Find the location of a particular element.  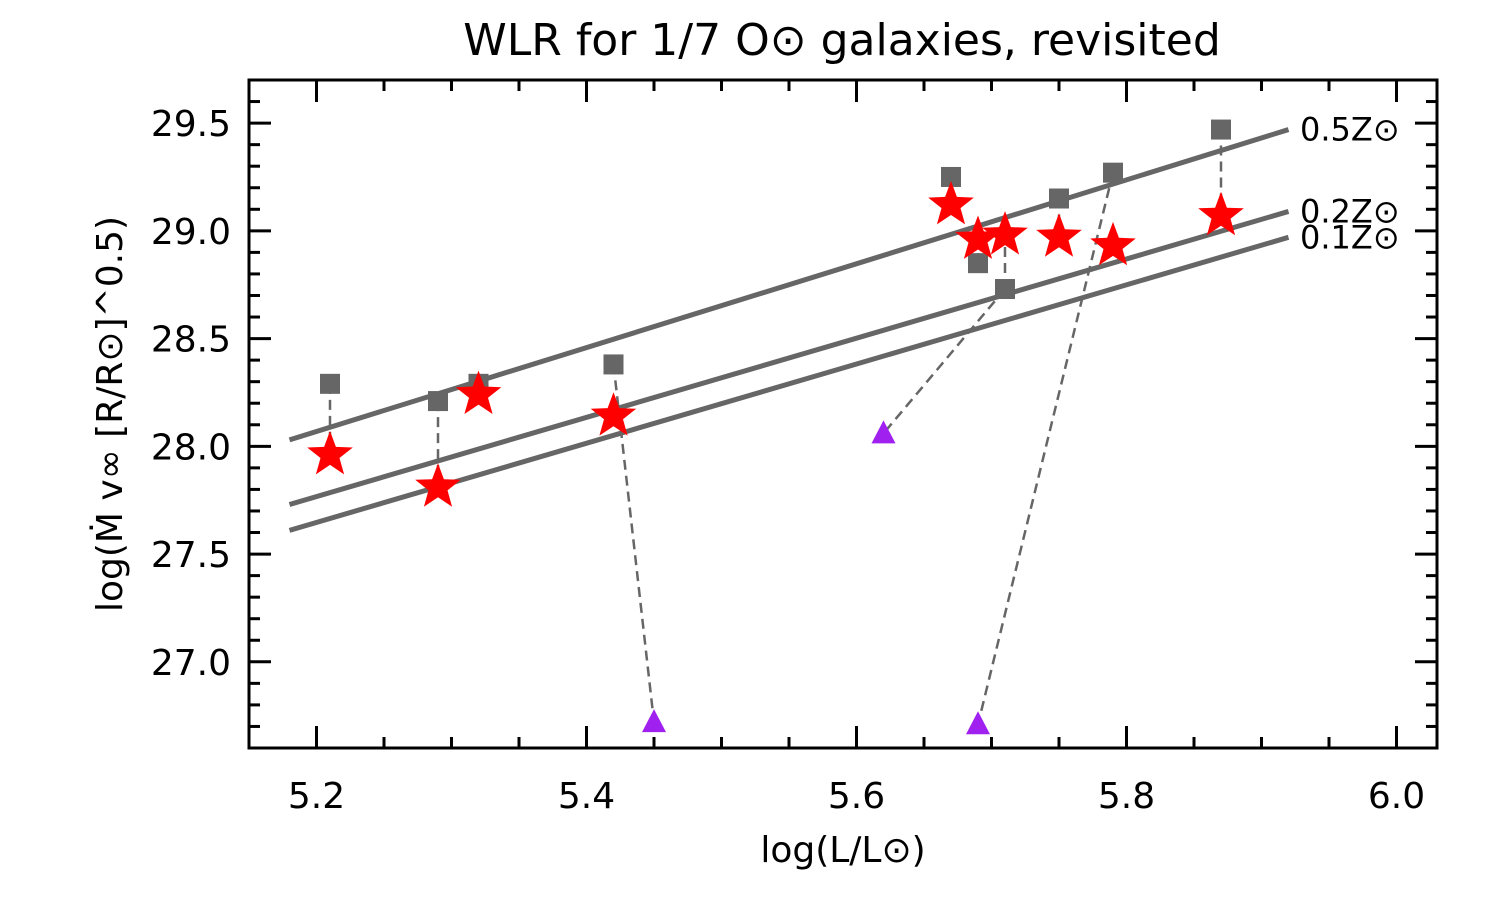

y-tick-label: 29.5 is located at coordinates (191, 124).